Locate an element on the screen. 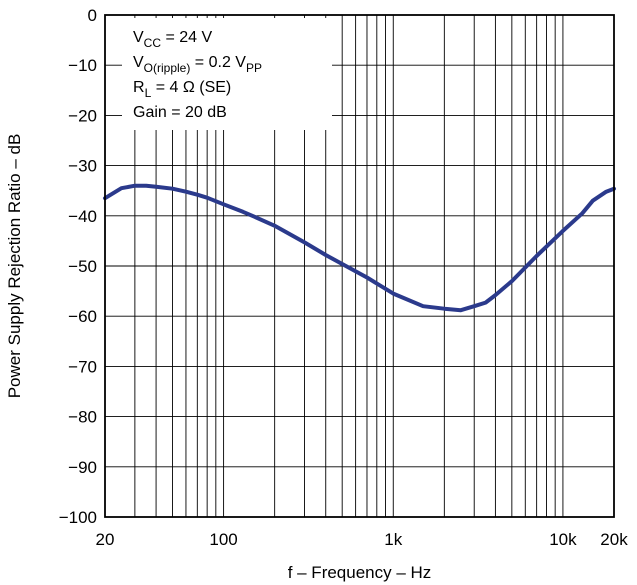 Image resolution: width=637 pixels, height=585 pixels. y-tick-label: −40 is located at coordinates (82, 216).